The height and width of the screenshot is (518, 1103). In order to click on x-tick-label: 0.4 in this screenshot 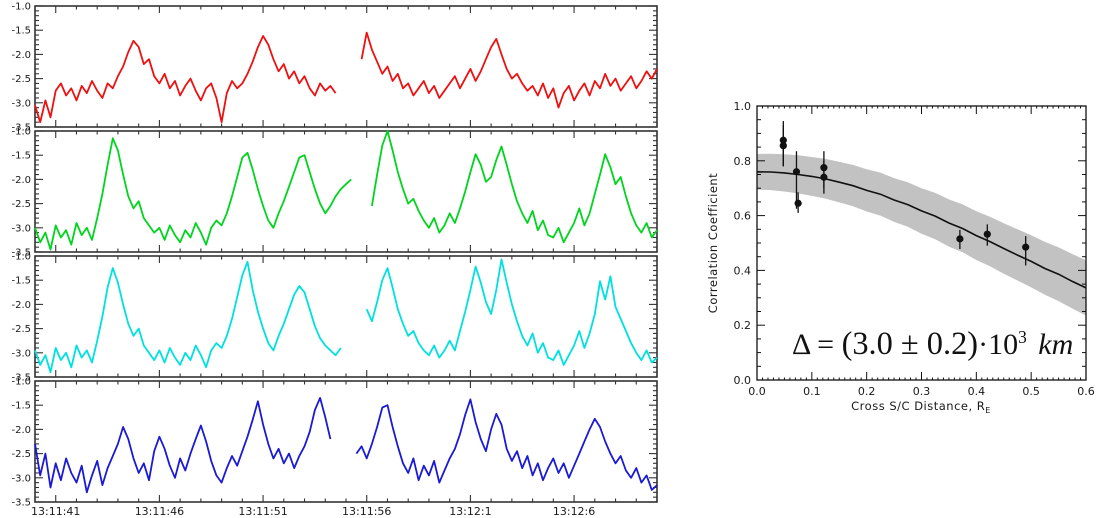, I will do `click(977, 391)`.